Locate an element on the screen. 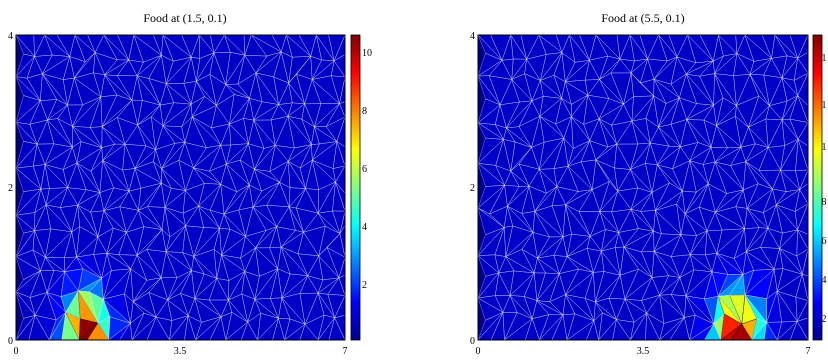 This screenshot has height=360, width=828. colorbar-tick-label: 4 is located at coordinates (364, 227).